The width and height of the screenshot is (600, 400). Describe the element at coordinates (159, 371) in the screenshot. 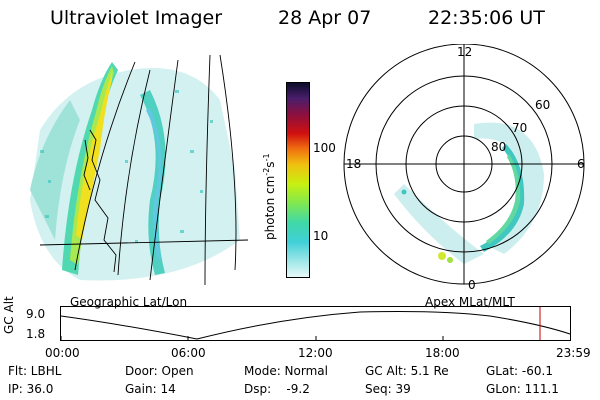

I see `status-door: Door: Open` at that location.